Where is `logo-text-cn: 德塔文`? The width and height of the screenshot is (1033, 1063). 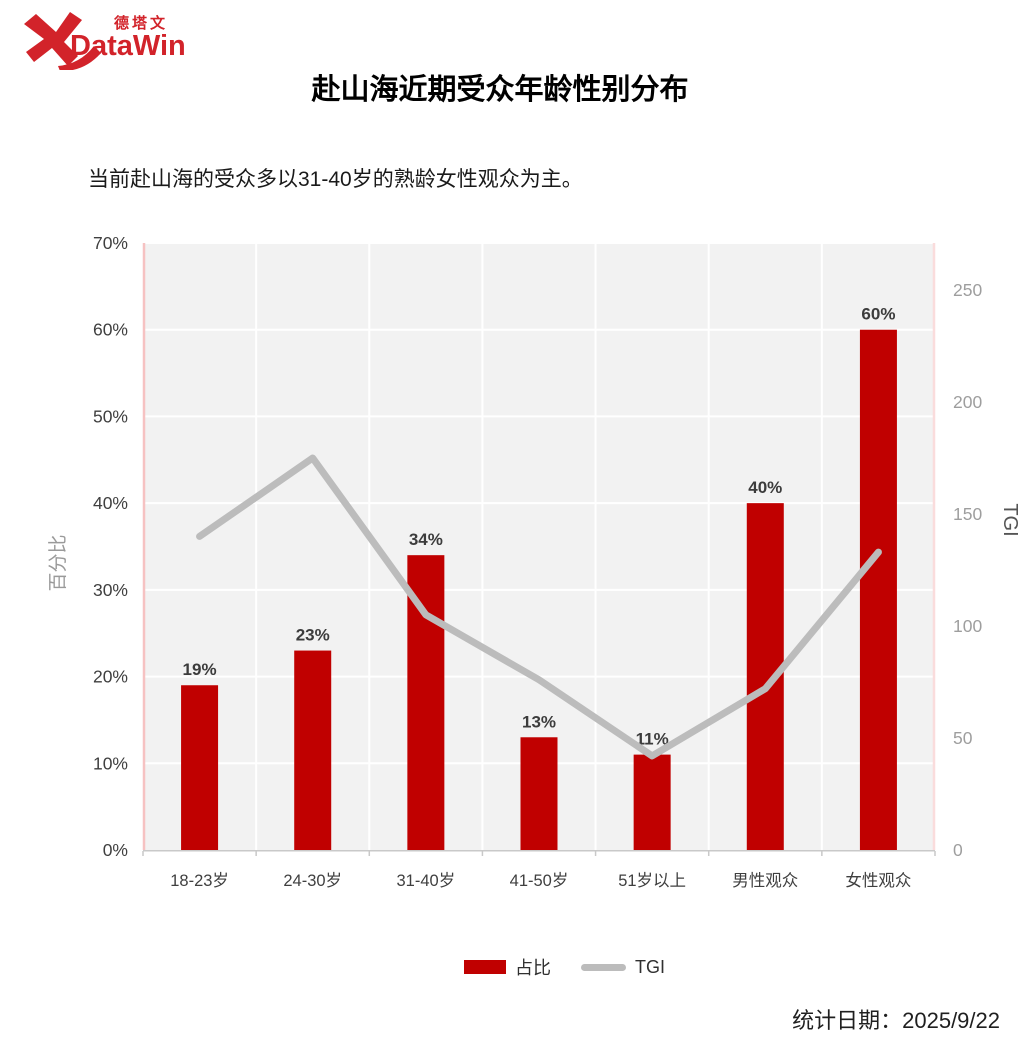
logo-text-cn: 德塔文 is located at coordinates (141, 23).